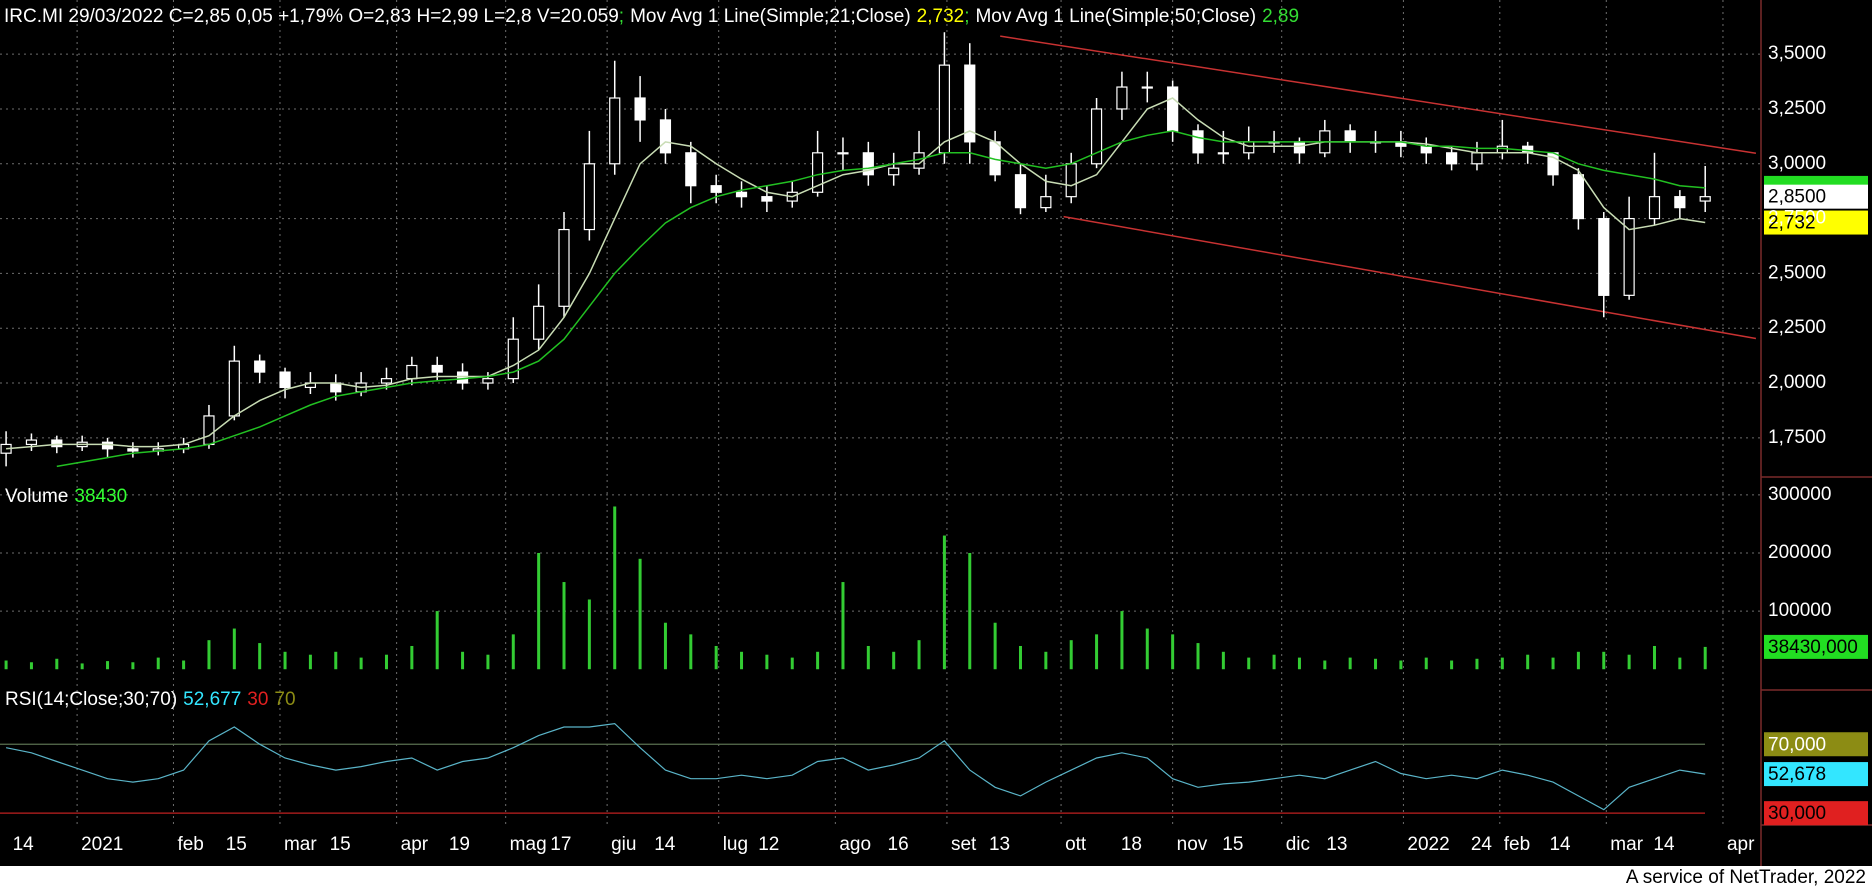  Describe the element at coordinates (665, 844) in the screenshot. I see `x-tick-label: 14` at that location.